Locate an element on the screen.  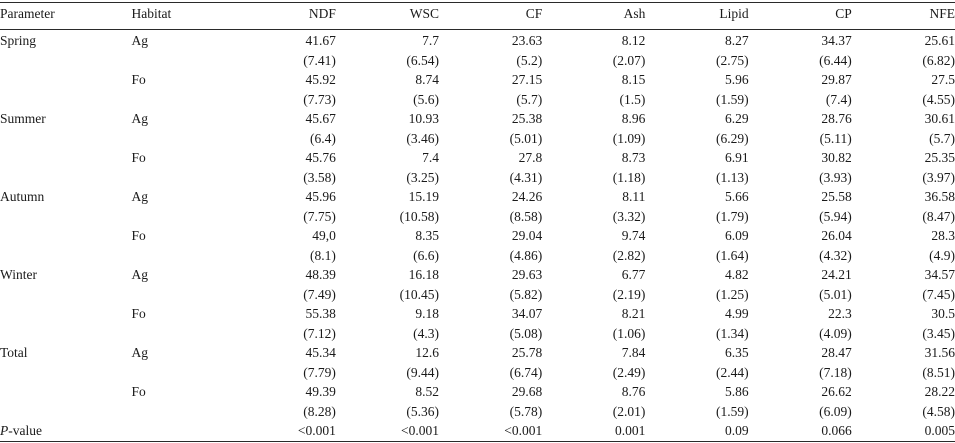
header-cell: CF is located at coordinates (534, 13).